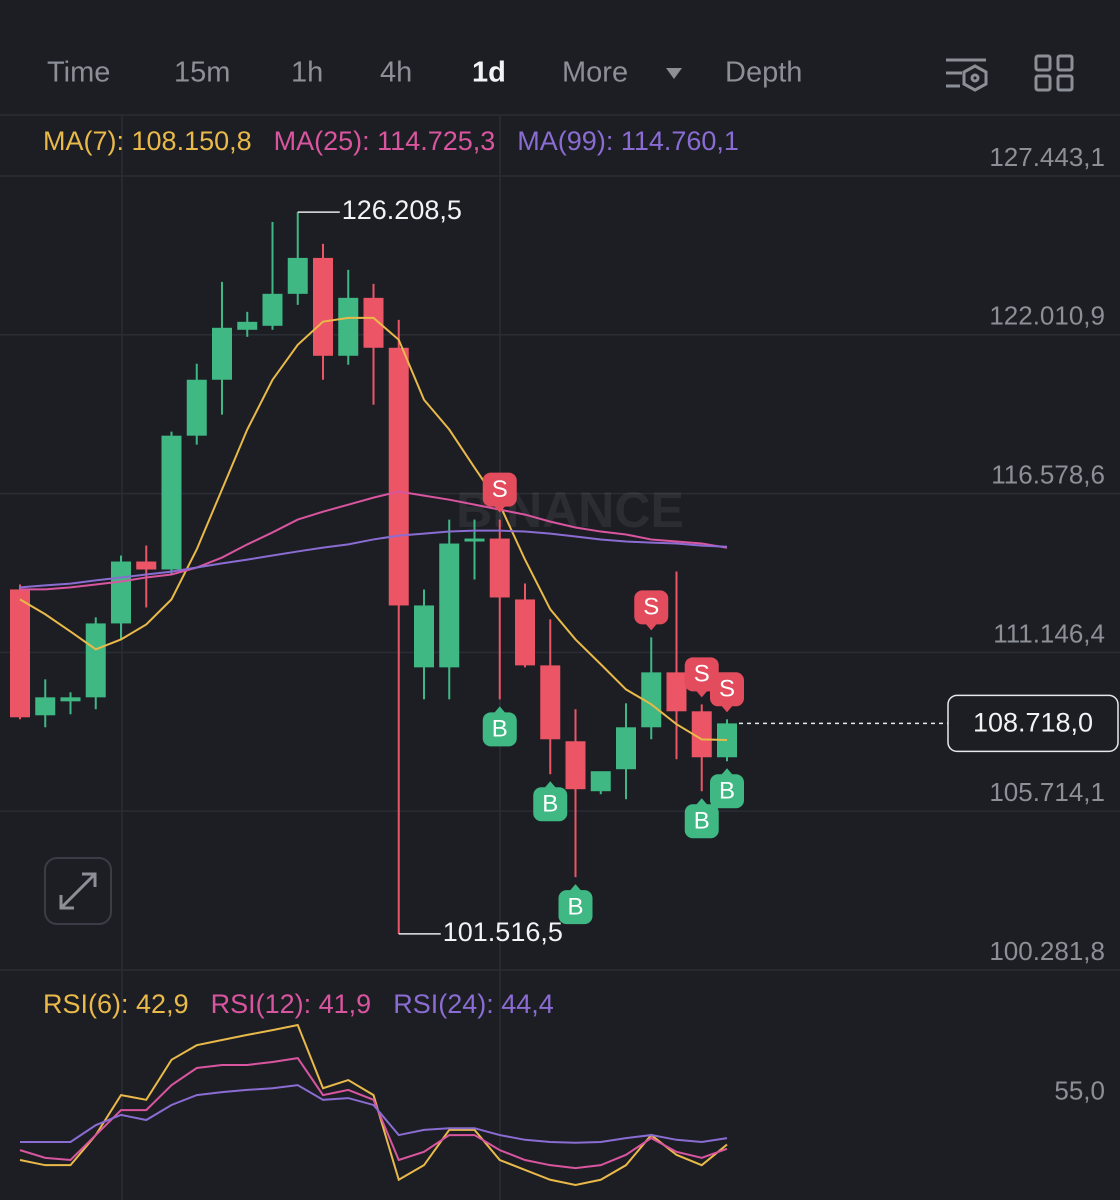  I want to click on y-tick-label: 116.578,6, so click(1048, 474).